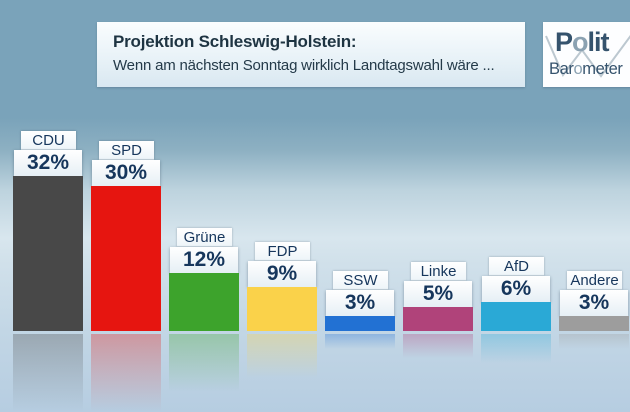 Image resolution: width=630 pixels, height=412 pixels. Describe the element at coordinates (282, 356) in the screenshot. I see `bar-reflection-fdp` at that location.